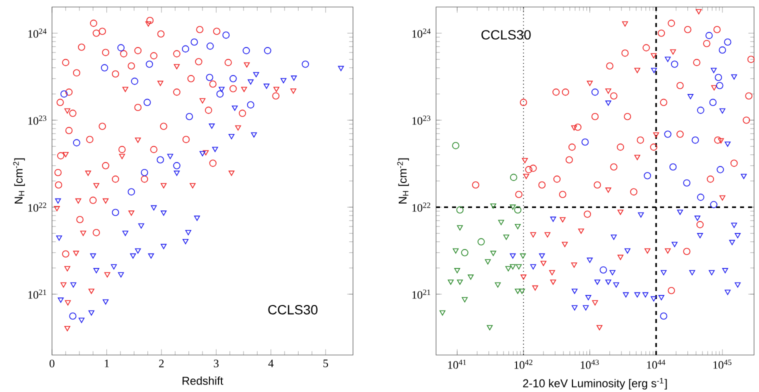  What do you see at coordinates (325, 364) in the screenshot?
I see `x-tick-label: 5` at bounding box center [325, 364].